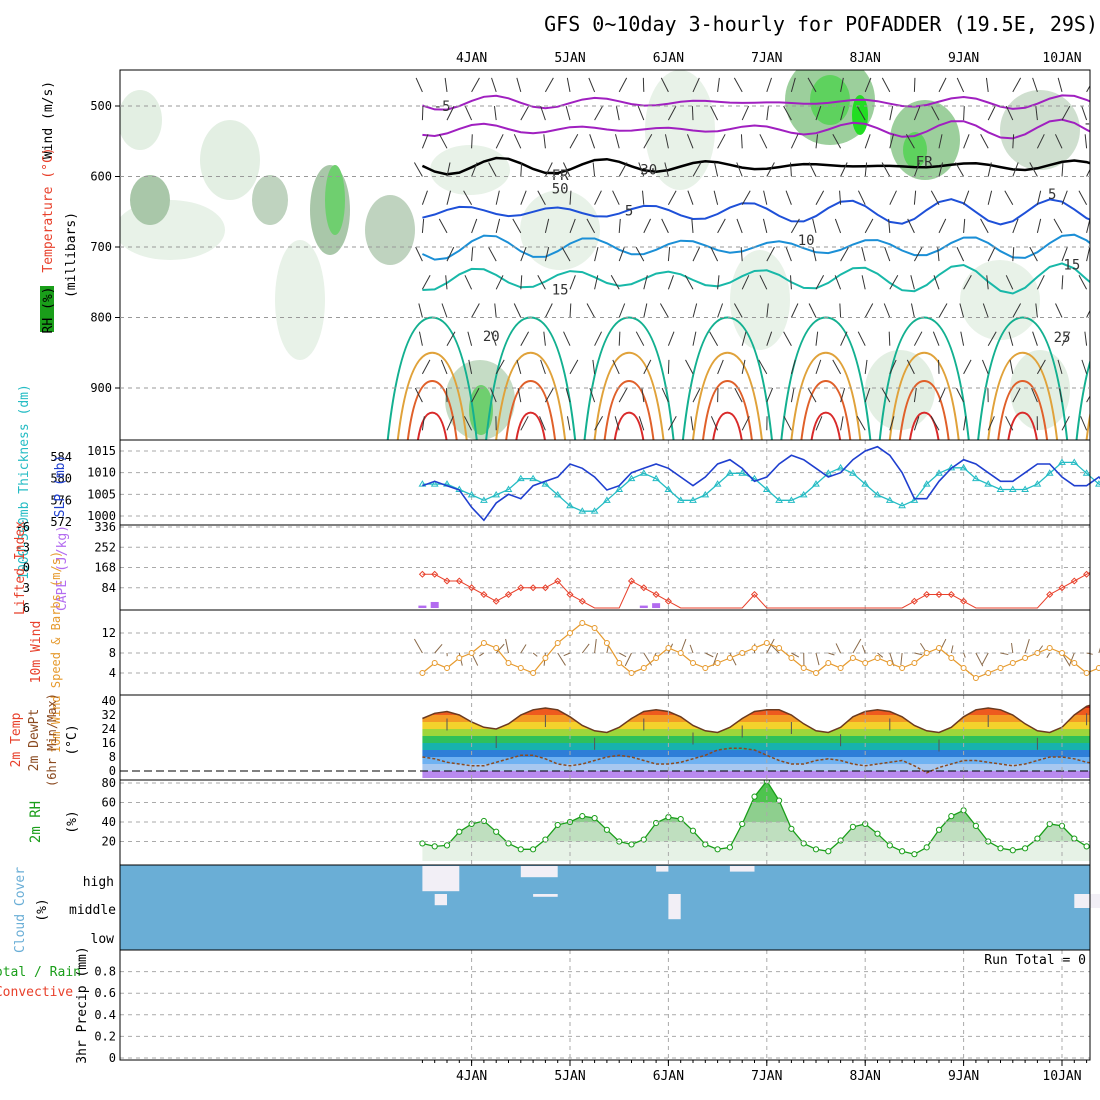  I want to click on contour-label: 15, so click(1071, 266).